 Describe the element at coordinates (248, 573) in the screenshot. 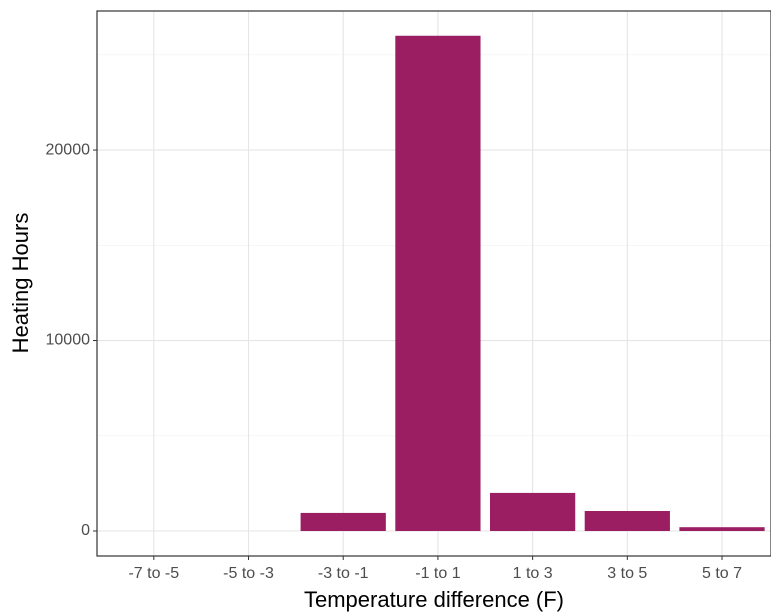

I see `x-tick-label: -5 to -3` at that location.